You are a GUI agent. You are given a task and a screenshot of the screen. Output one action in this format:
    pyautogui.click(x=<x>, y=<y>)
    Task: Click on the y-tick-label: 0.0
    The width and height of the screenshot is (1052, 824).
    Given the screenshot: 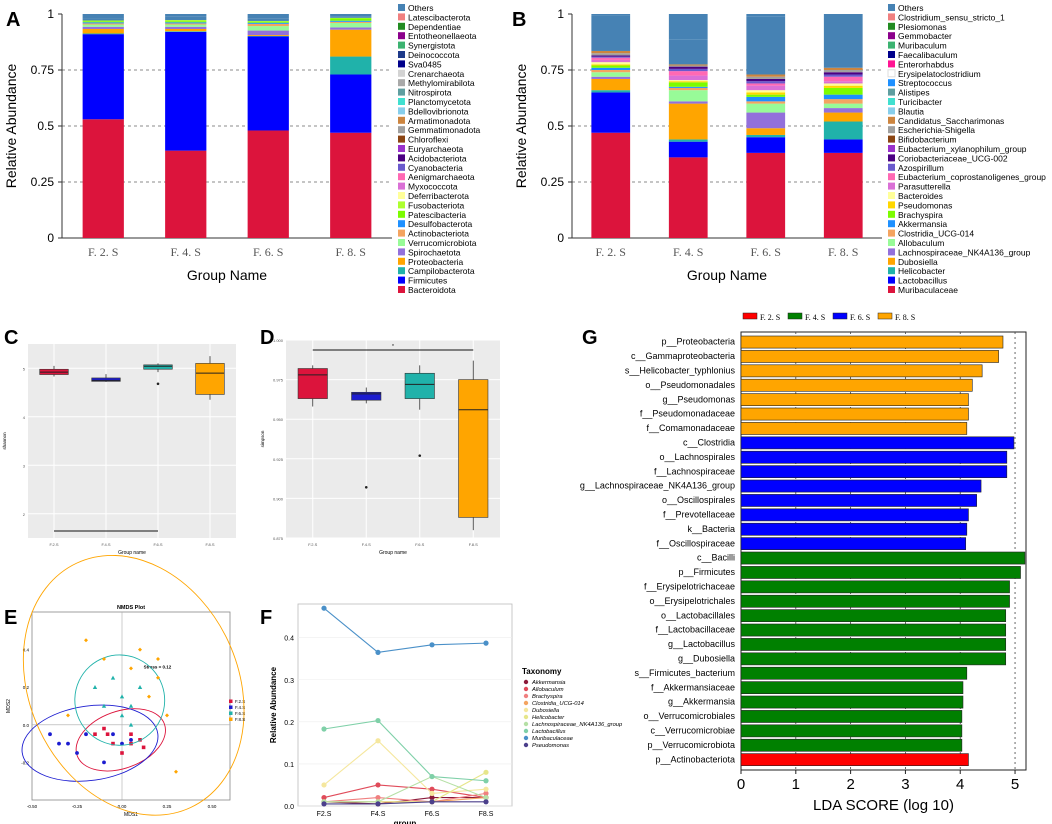 What is the action you would take?
    pyautogui.click(x=26, y=725)
    